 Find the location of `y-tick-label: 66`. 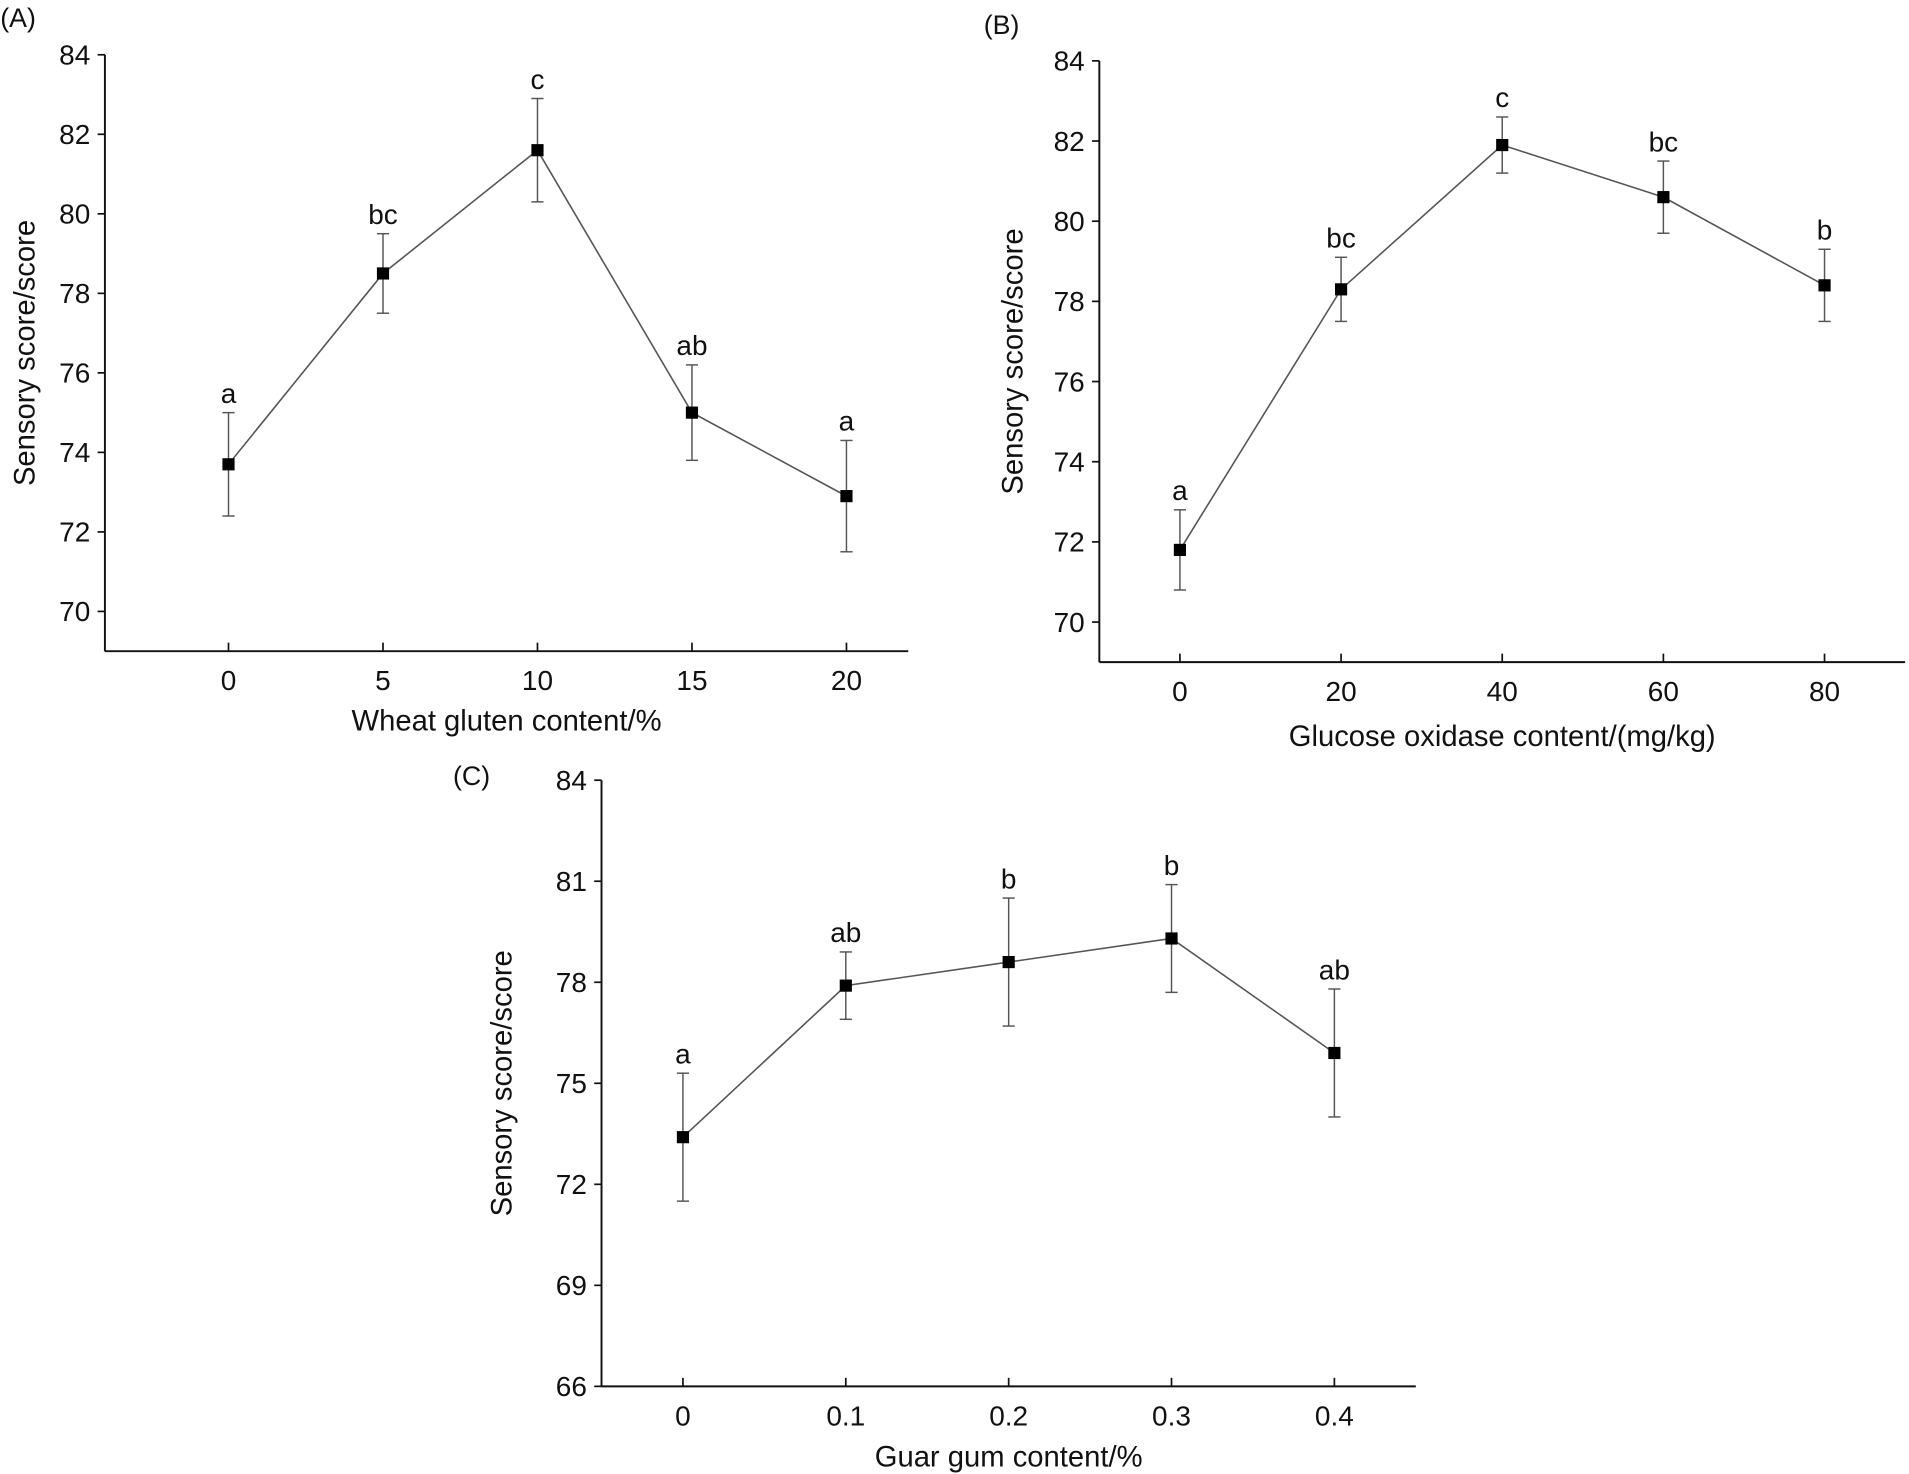

y-tick-label: 66 is located at coordinates (571, 1386).